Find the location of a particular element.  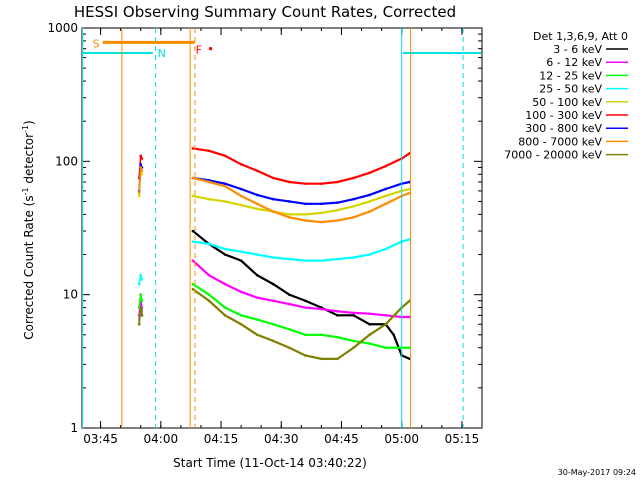

y-axis-label-end: ) is located at coordinates (29, 122).